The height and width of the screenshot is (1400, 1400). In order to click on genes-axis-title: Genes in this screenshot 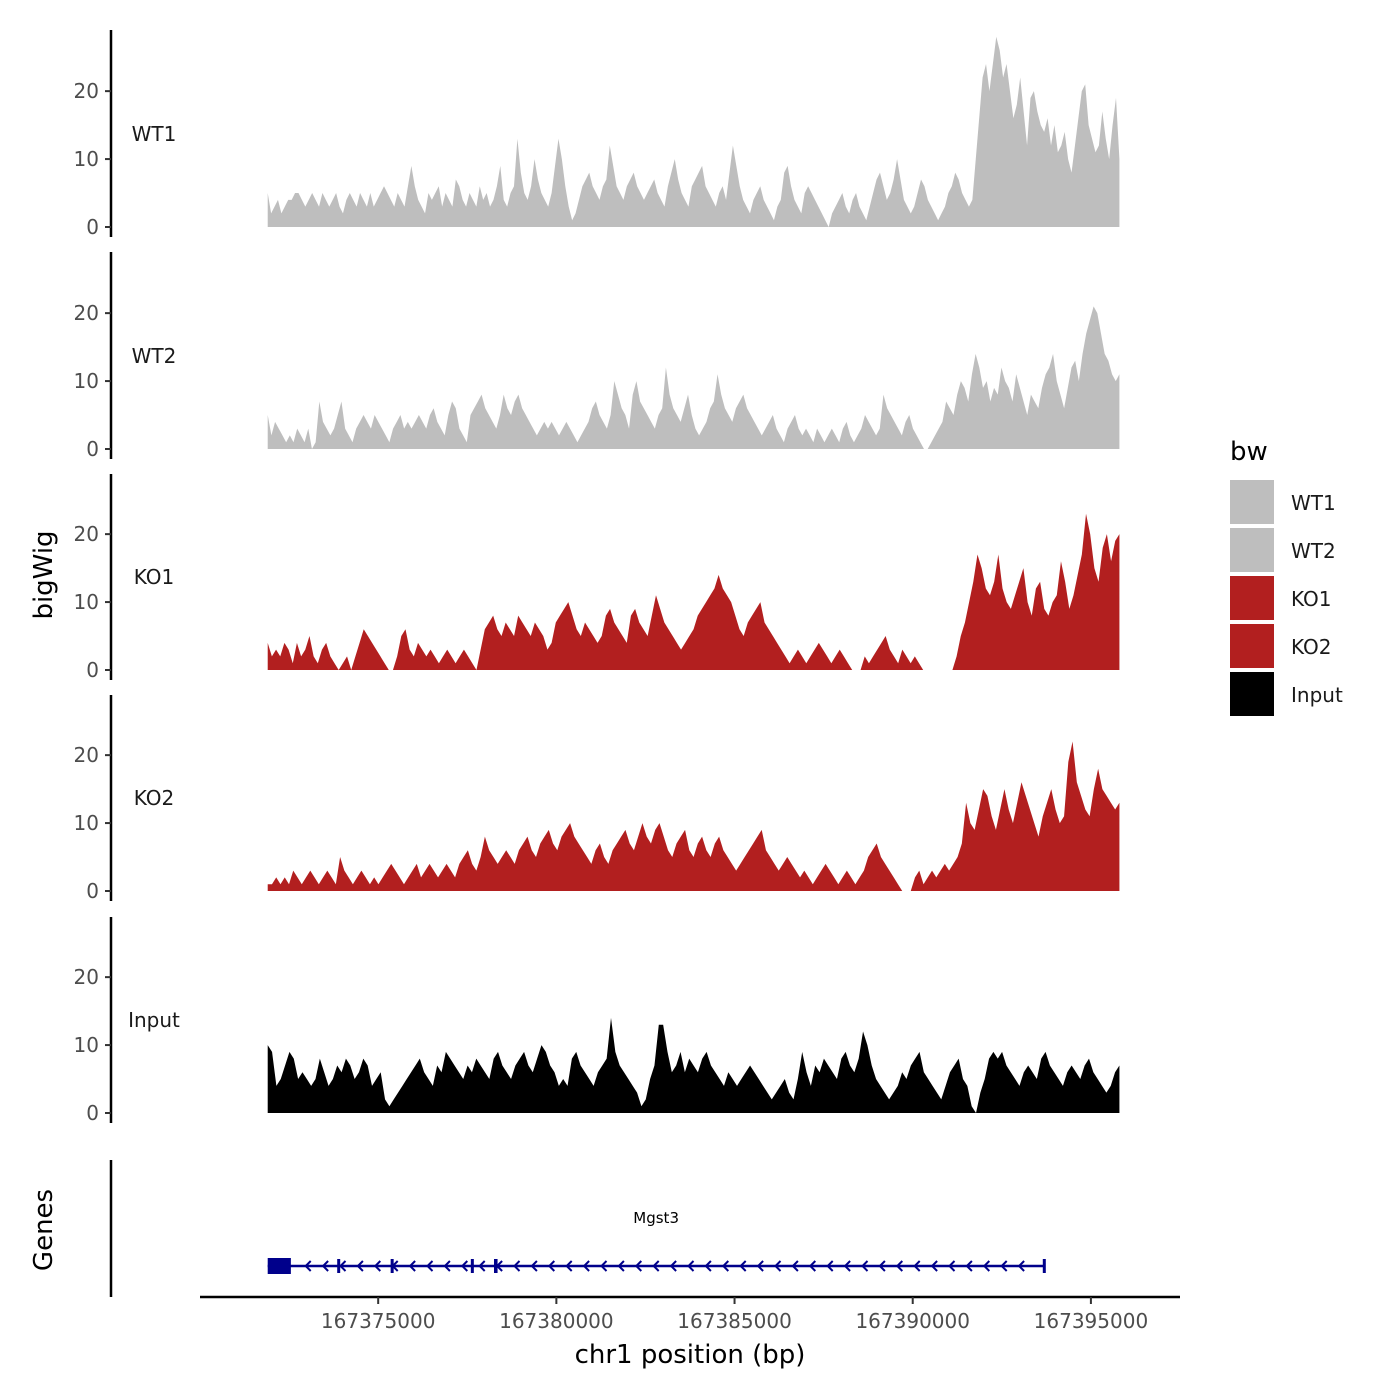, I will do `click(44, 1230)`.